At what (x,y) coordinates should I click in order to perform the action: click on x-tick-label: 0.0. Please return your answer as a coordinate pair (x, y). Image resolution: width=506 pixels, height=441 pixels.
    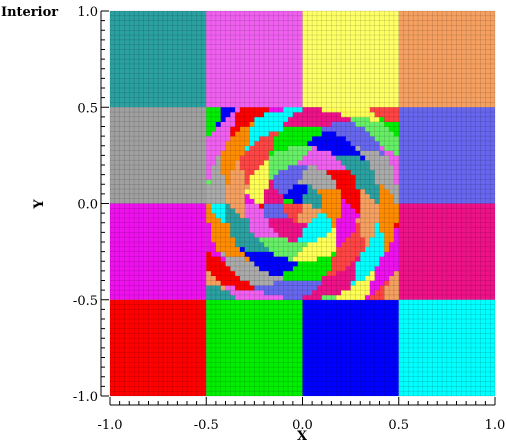
    Looking at the image, I should click on (302, 425).